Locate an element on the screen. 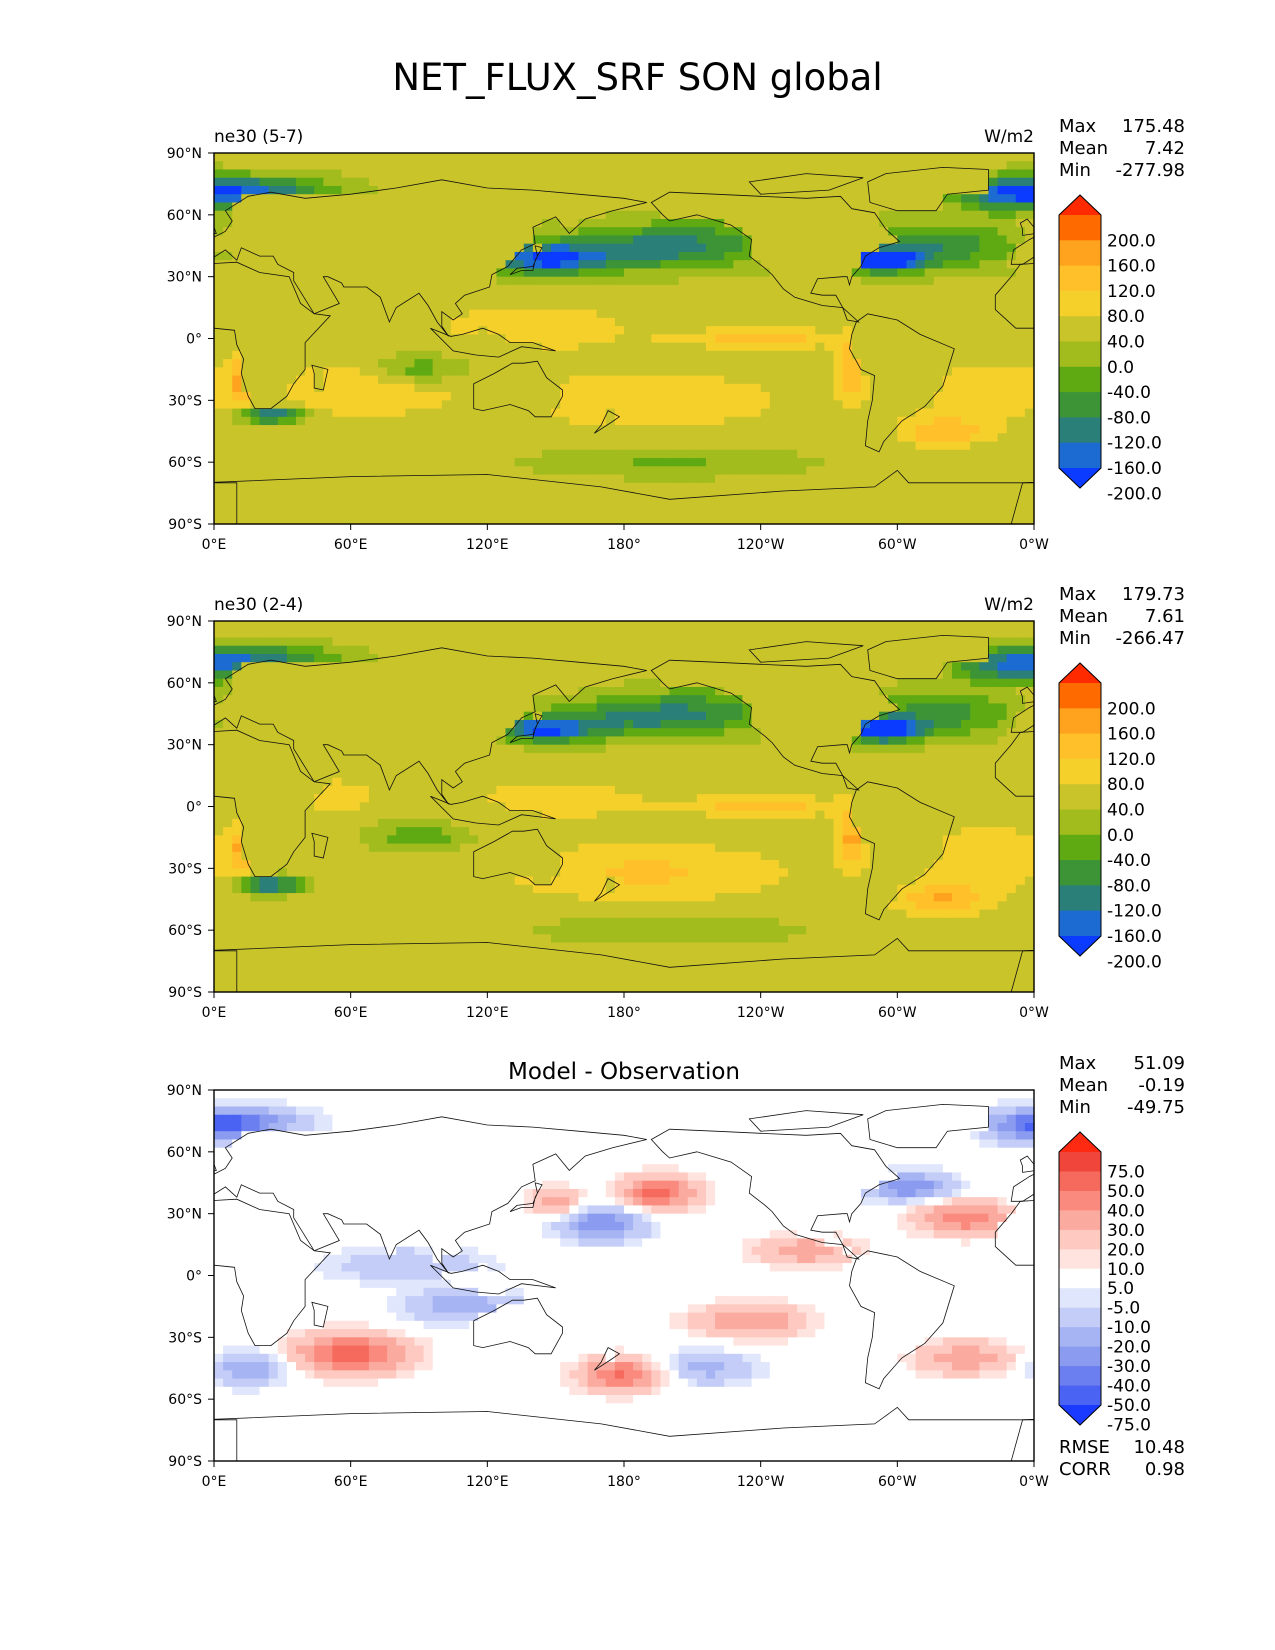  colorbar-label: 20.0 is located at coordinates (1126, 1250).